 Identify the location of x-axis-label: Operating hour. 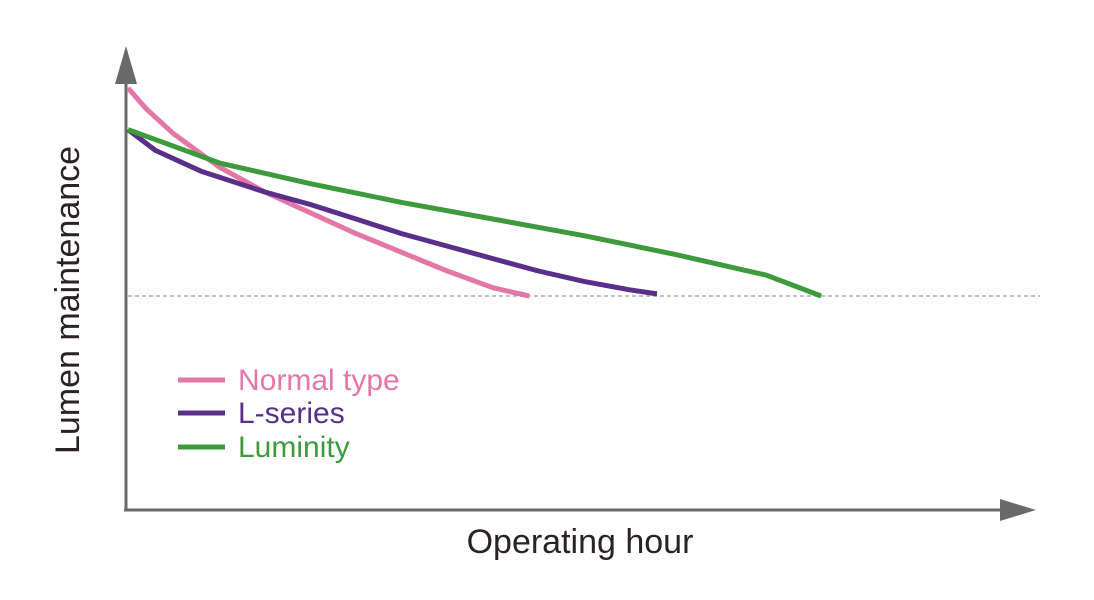
(580, 542).